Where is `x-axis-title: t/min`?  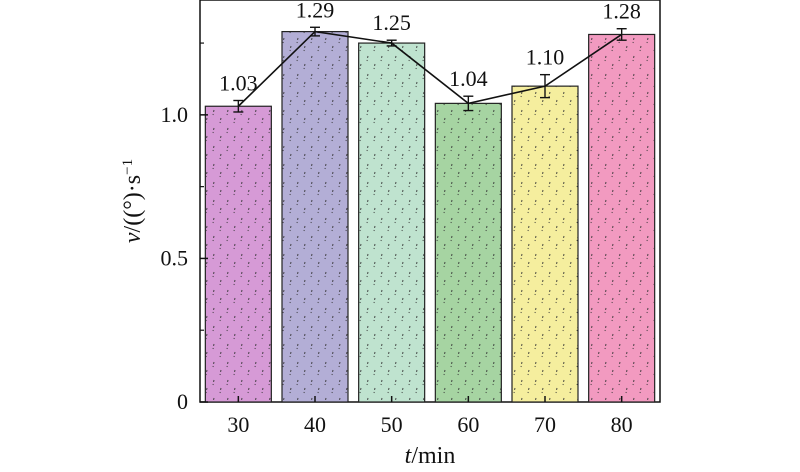 x-axis-title: t/min is located at coordinates (430, 456).